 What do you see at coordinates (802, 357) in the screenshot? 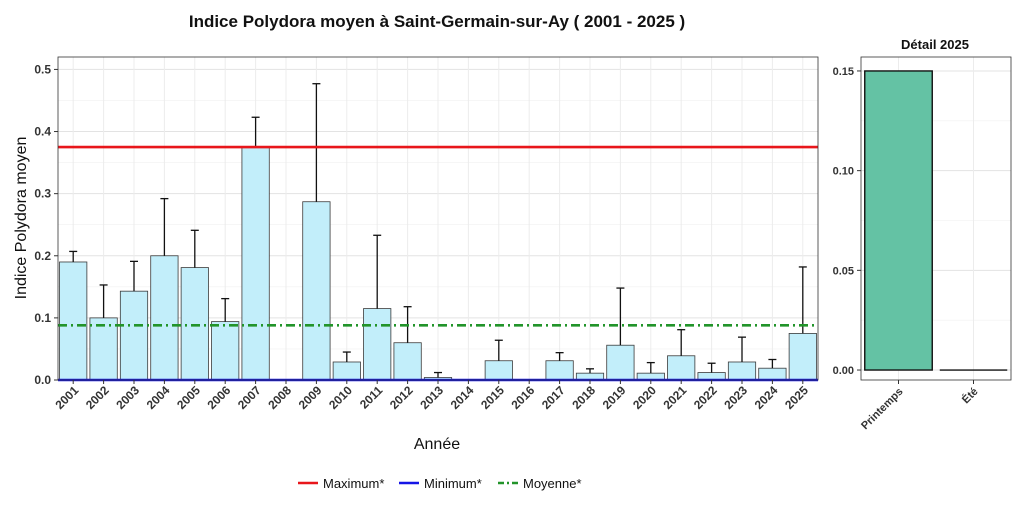
I see `bar-2025` at bounding box center [802, 357].